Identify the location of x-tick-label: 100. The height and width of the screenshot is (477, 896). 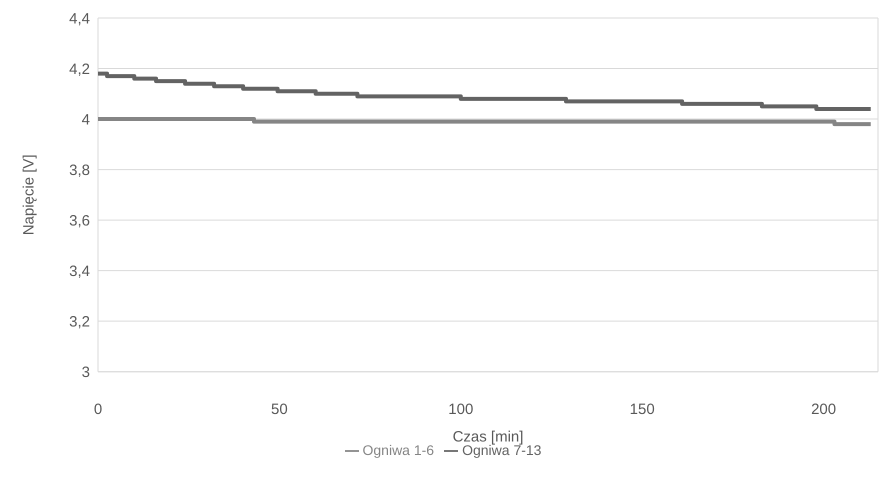
(461, 409).